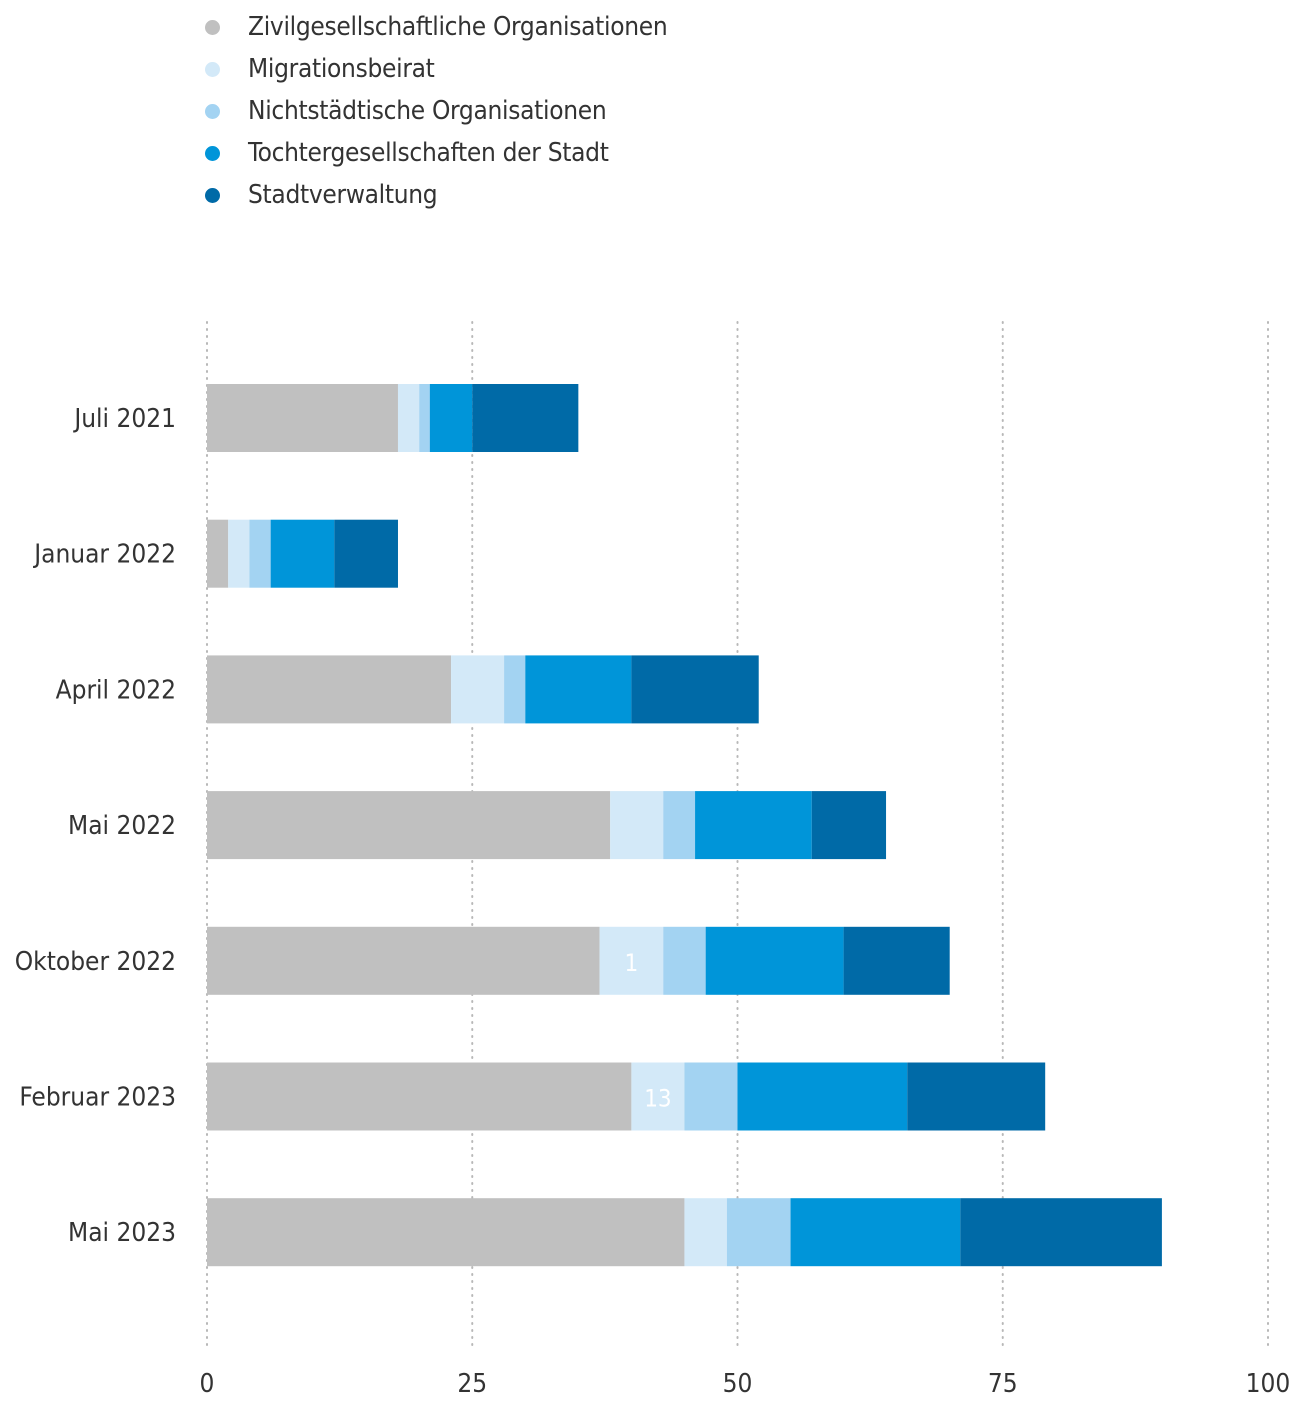 This screenshot has height=1408, width=1316. I want to click on category-label: Mai 2023, so click(122, 1233).